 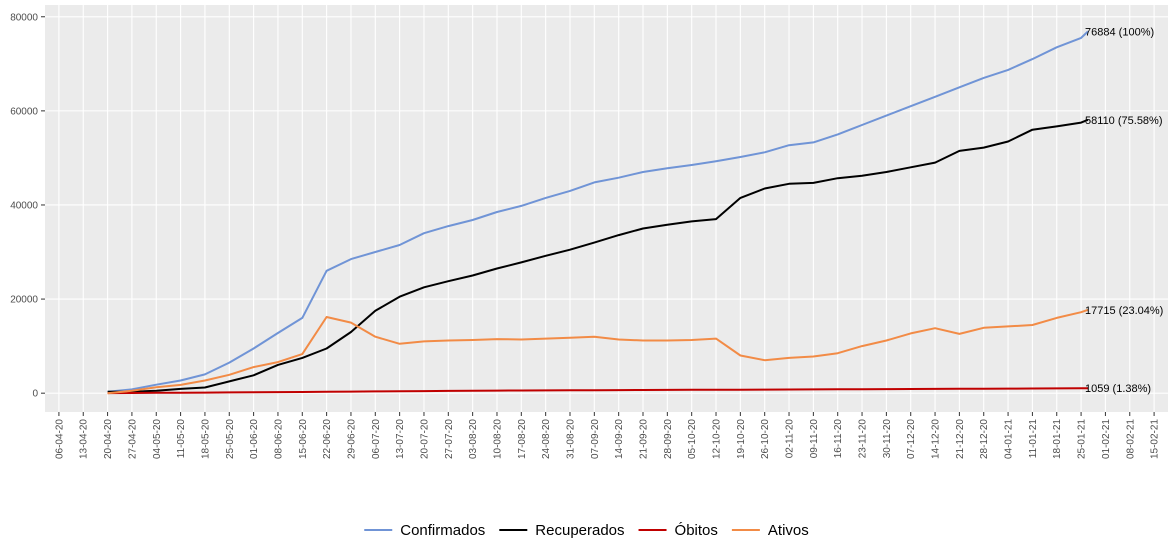 I want to click on x-tick-label: 24-08-20, so click(x=546, y=439).